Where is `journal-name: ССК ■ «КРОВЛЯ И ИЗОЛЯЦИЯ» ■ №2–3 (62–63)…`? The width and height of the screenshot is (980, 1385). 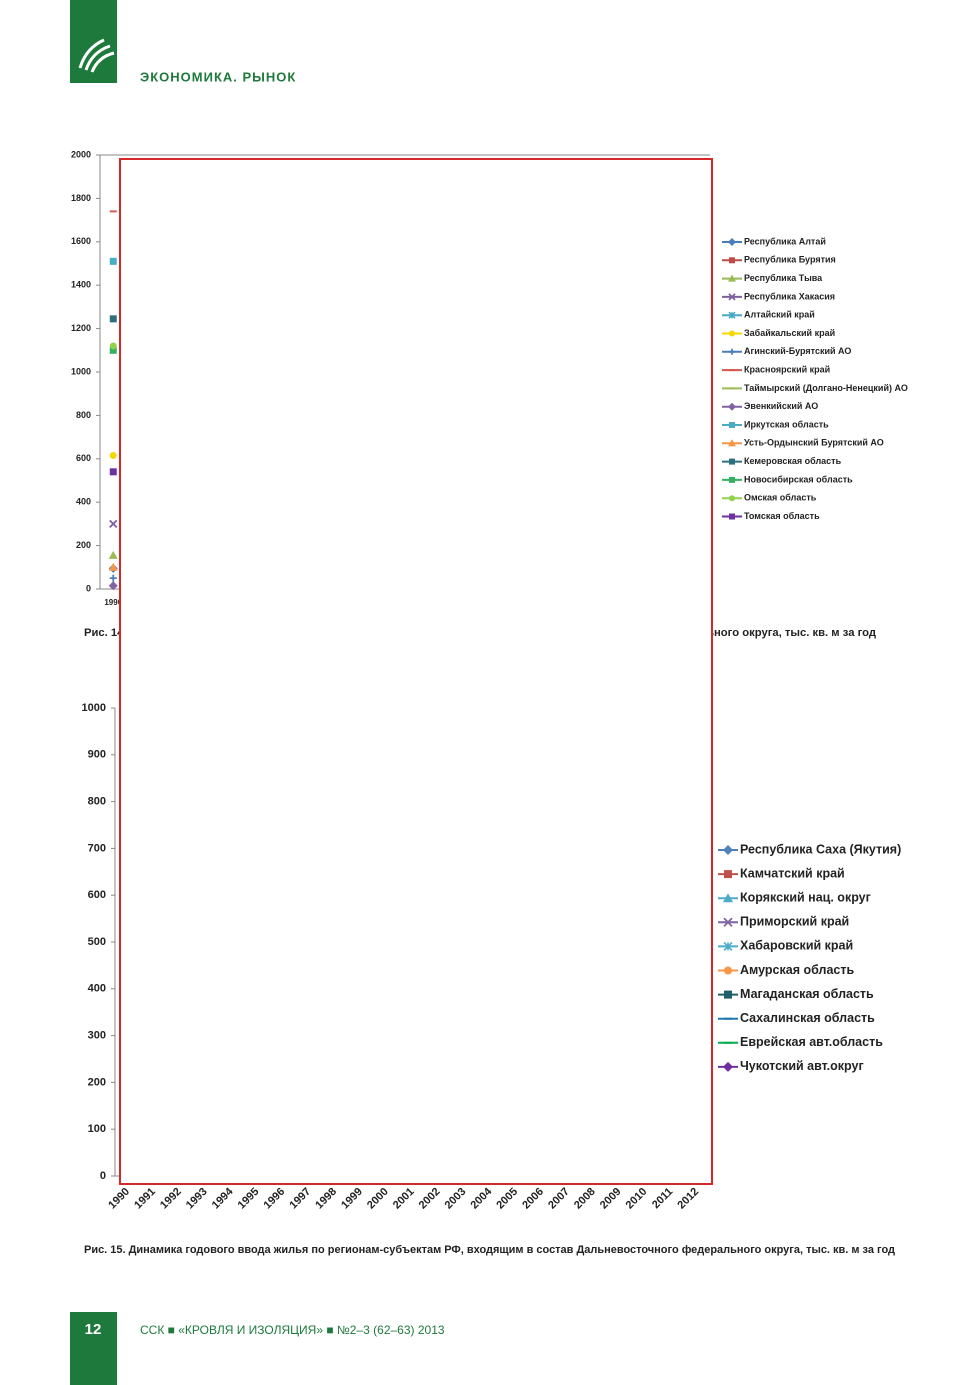 journal-name: ССК ■ «КРОВЛЯ И ИЗОЛЯЦИЯ» ■ №2–3 (62–63)… is located at coordinates (292, 1330).